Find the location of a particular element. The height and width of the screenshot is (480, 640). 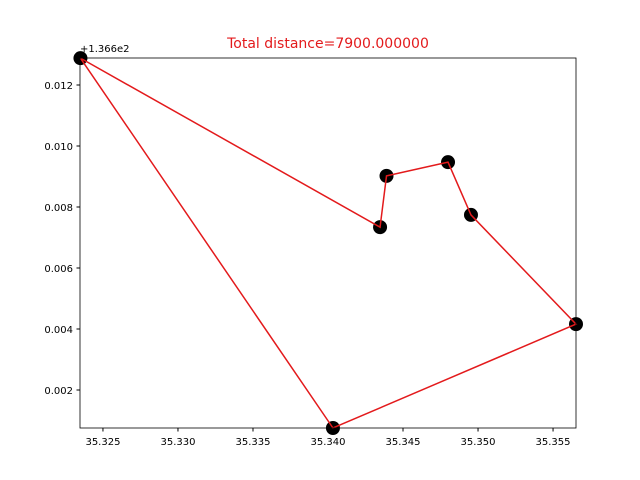

y-tick-label: 0.008 is located at coordinates (58, 208).